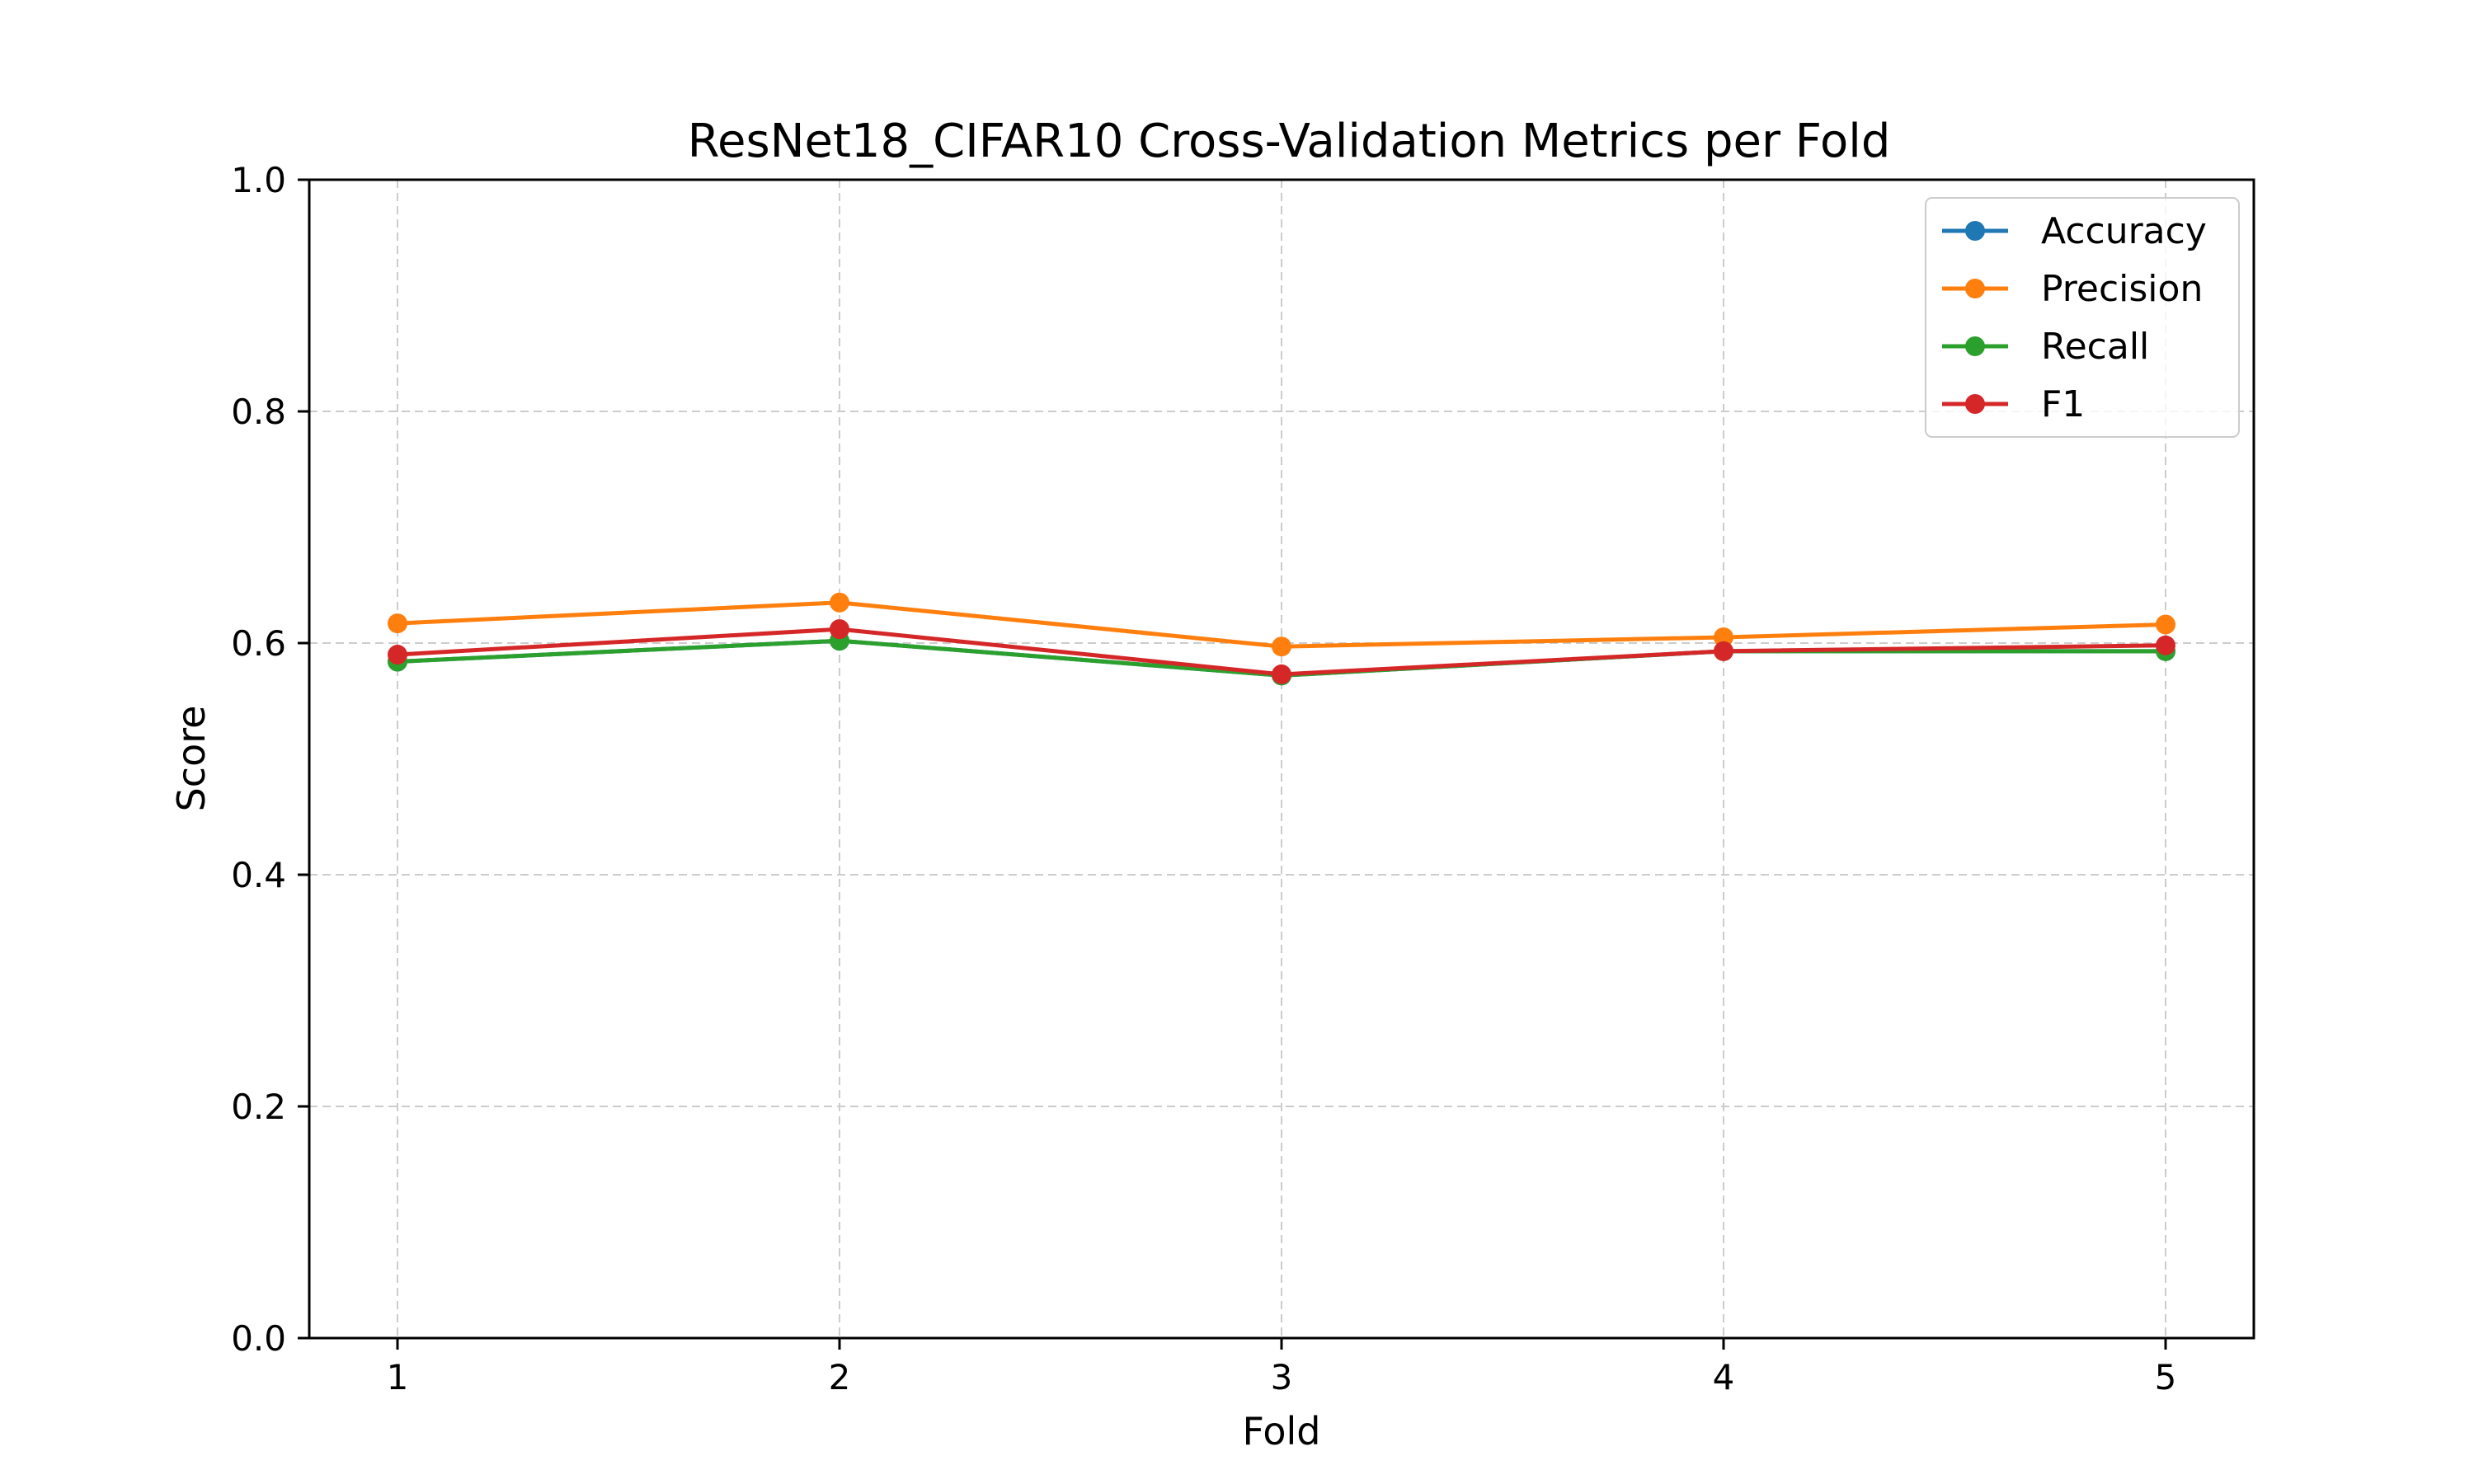 This screenshot has width=2474, height=1484. Describe the element at coordinates (2124, 231) in the screenshot. I see `legend-label: Accuracy` at that location.